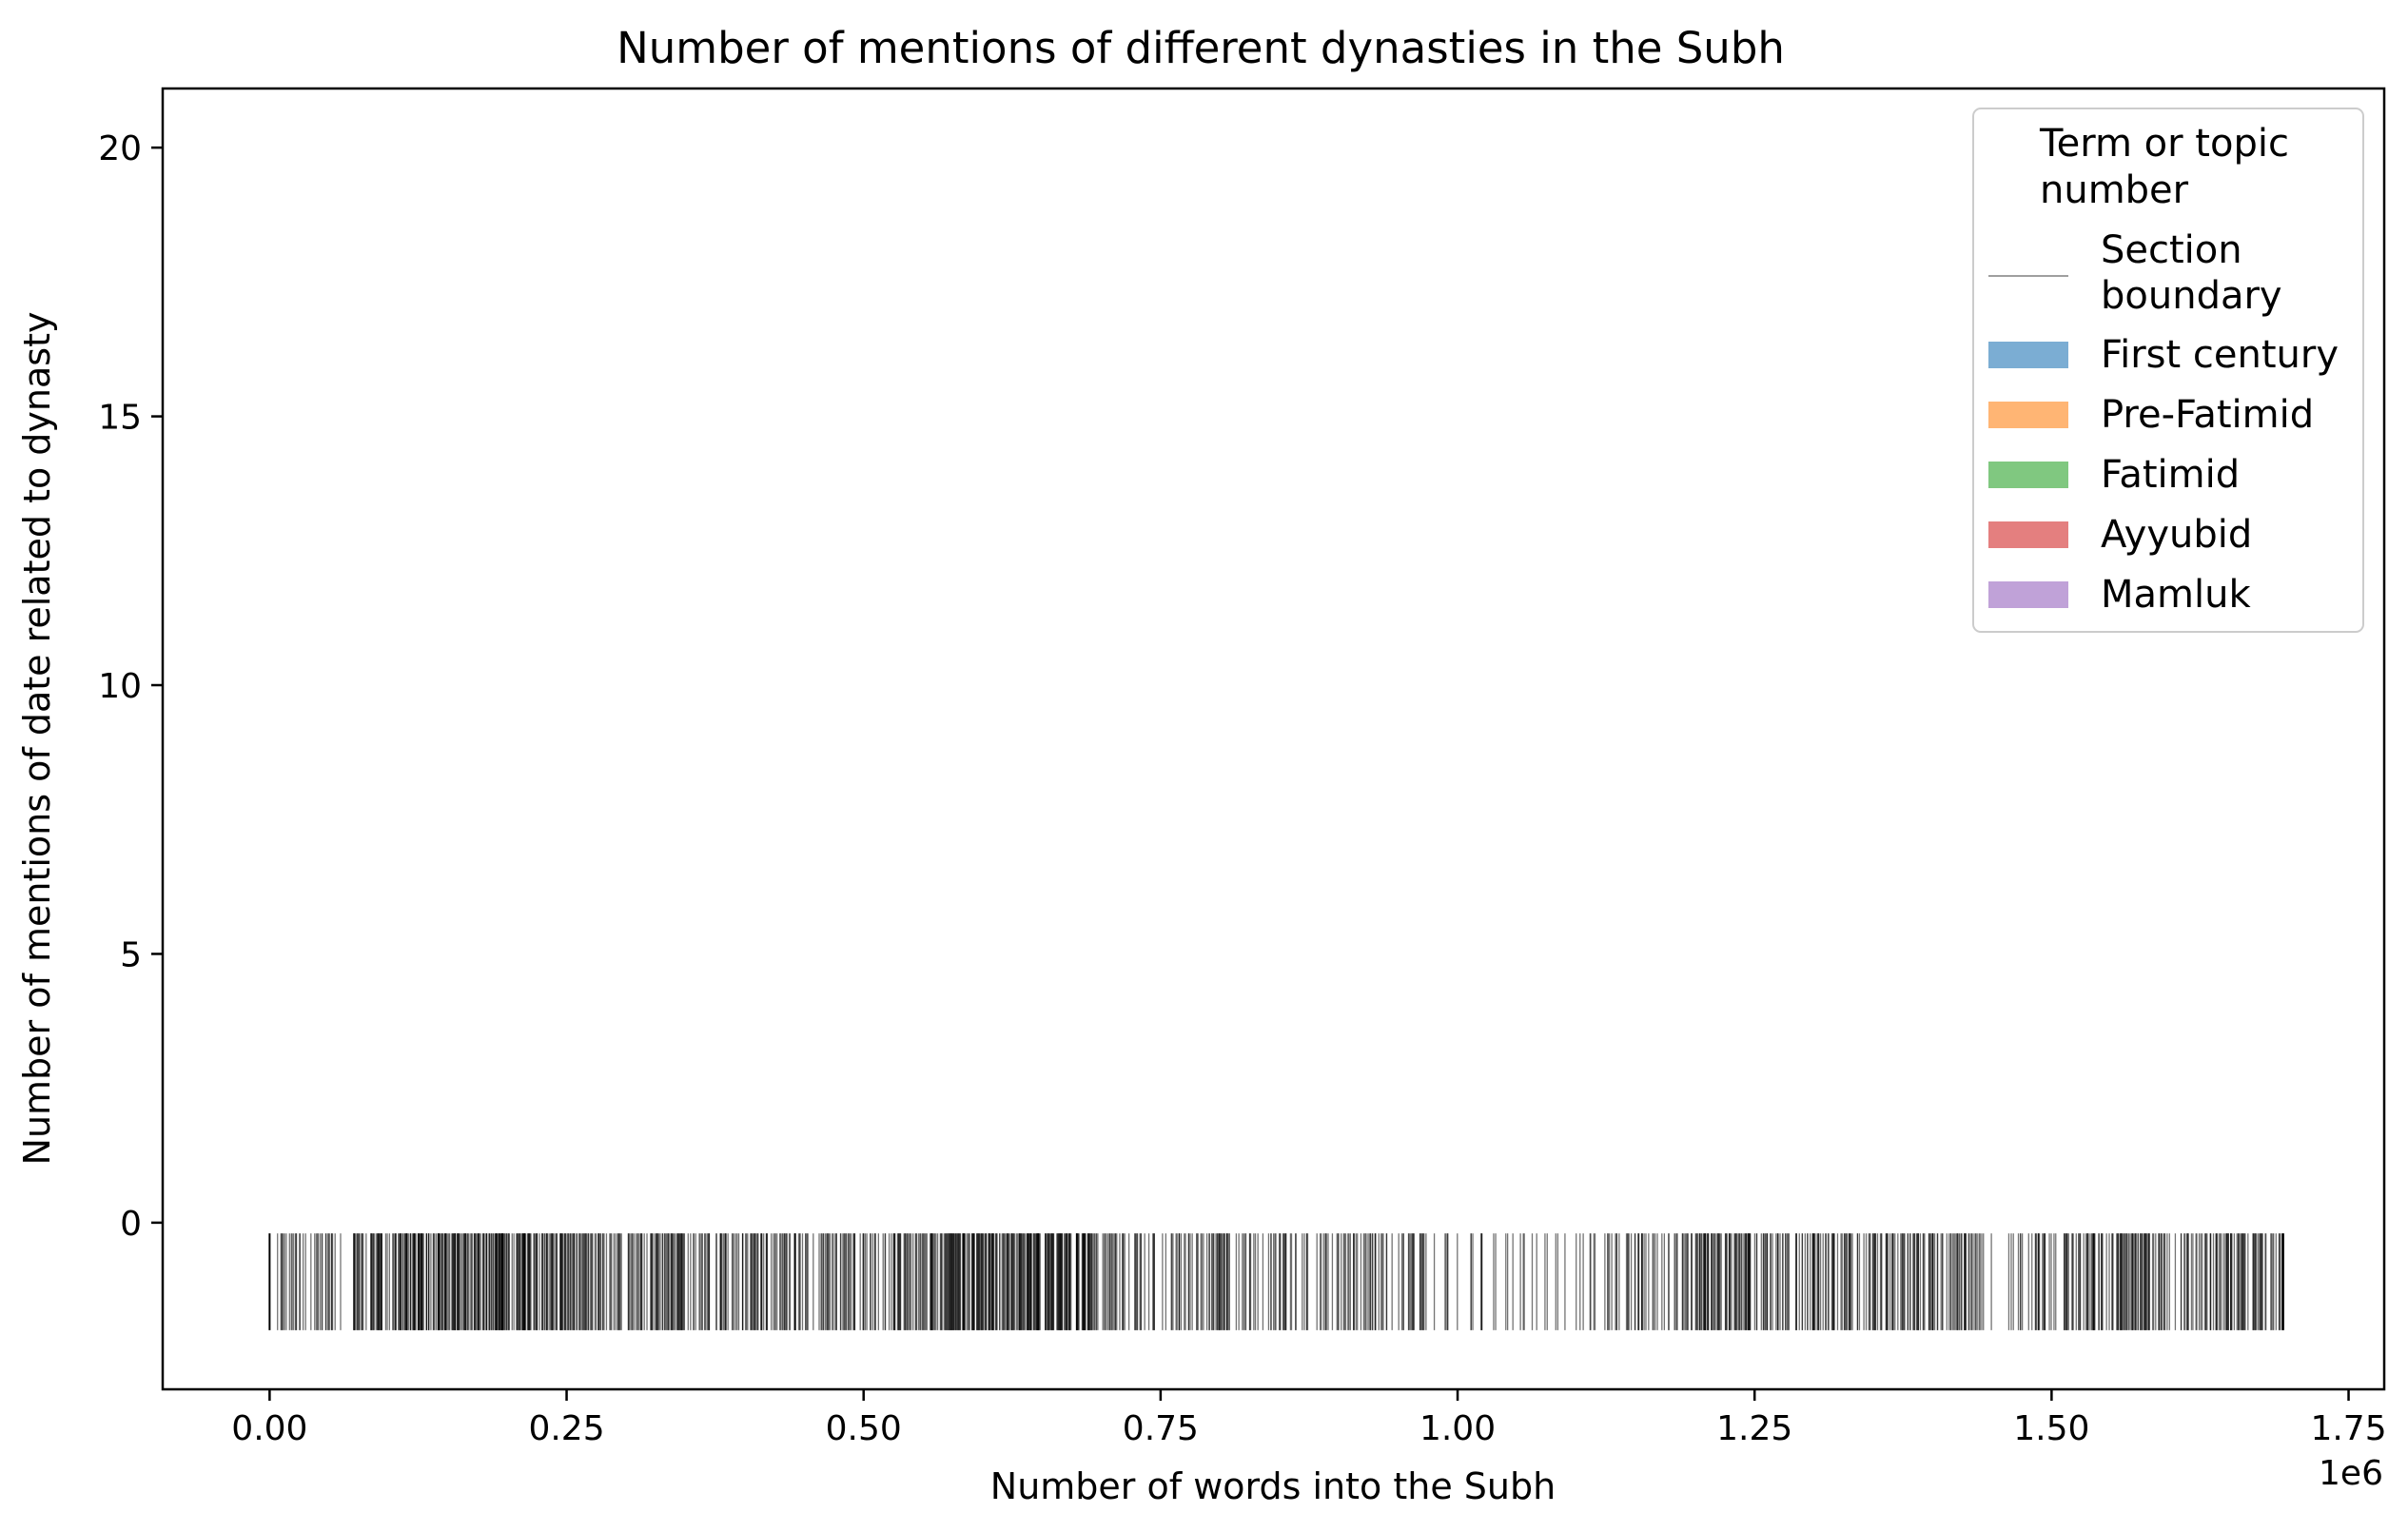  Describe the element at coordinates (120, 419) in the screenshot. I see `y-tick-label: 15` at that location.